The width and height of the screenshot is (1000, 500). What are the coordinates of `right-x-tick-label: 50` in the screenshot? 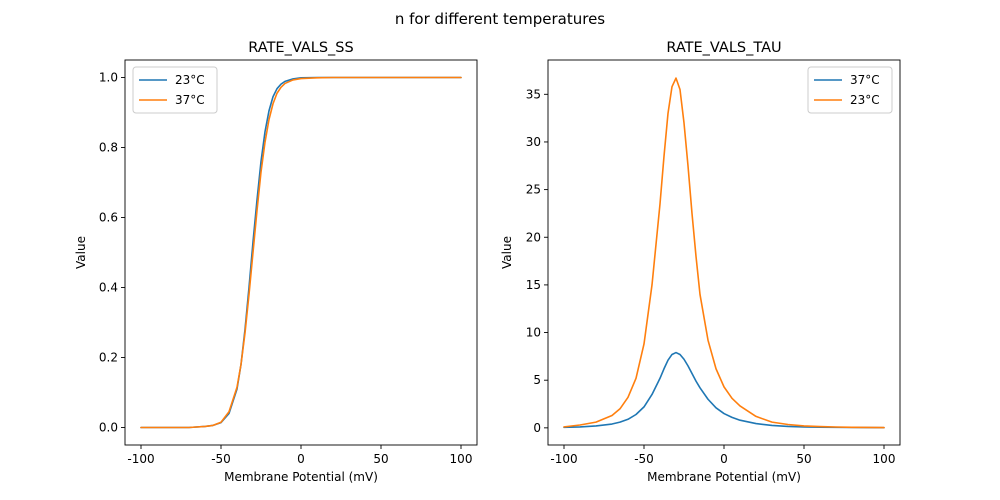 It's located at (803, 459).